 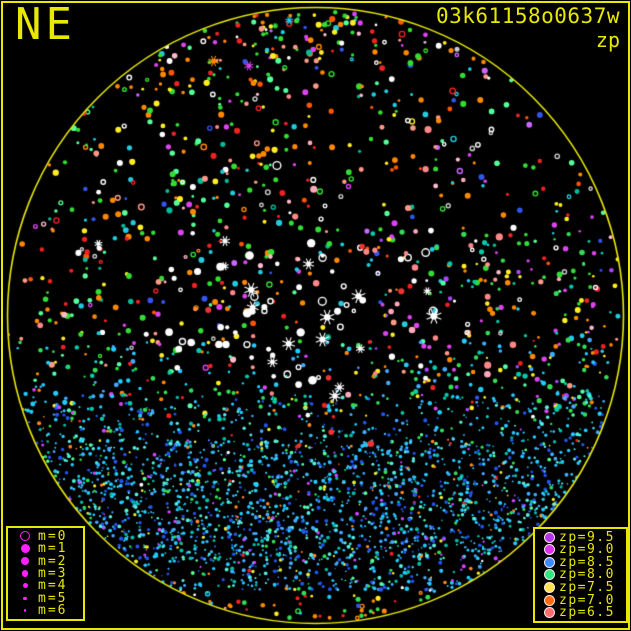 I want to click on zp-axis-label: zp, so click(x=607, y=40).